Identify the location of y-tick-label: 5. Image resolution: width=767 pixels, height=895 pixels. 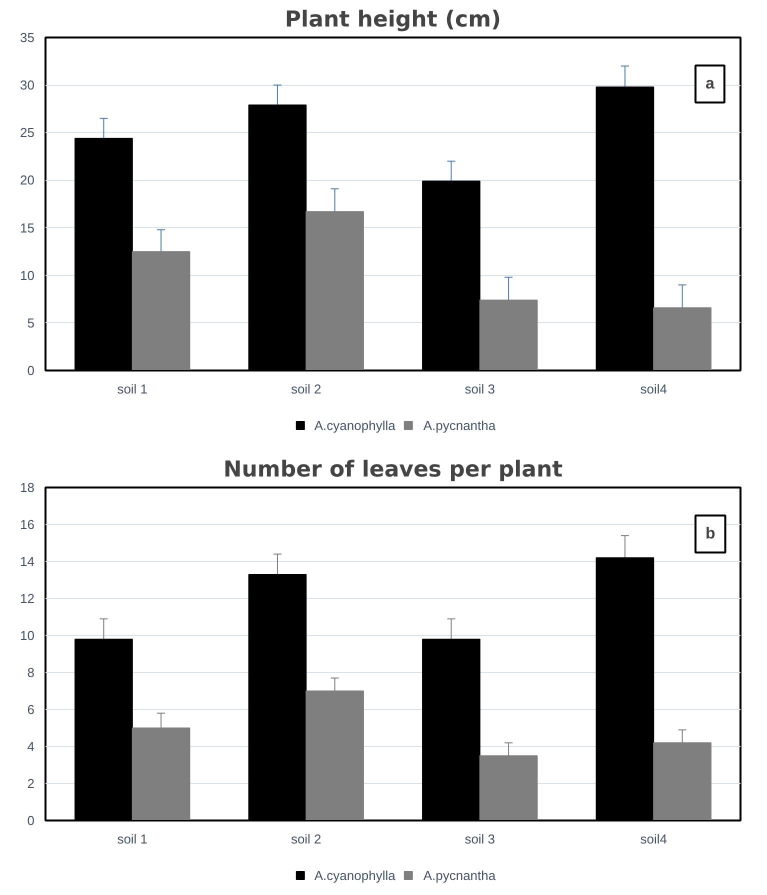
(31, 322).